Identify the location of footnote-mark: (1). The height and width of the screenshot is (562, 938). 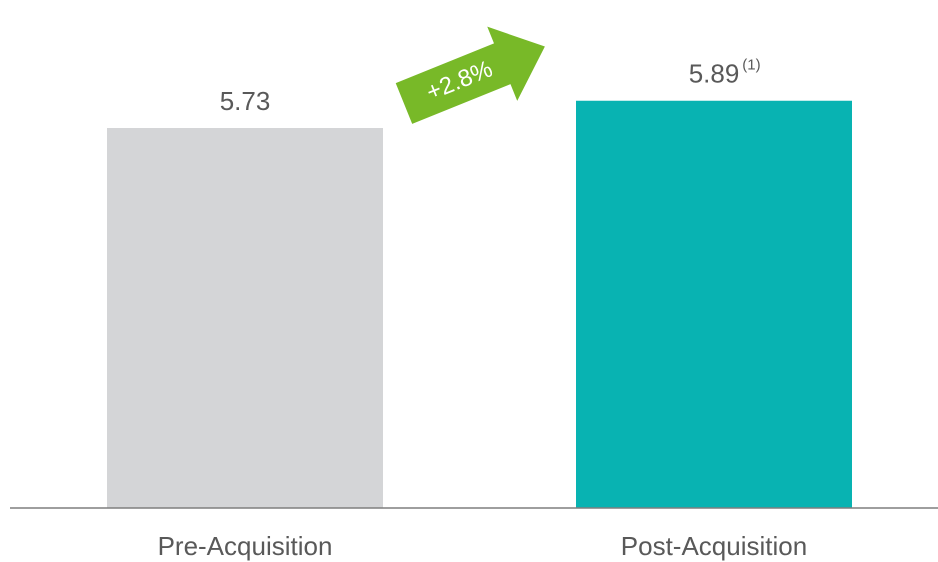
(751, 65).